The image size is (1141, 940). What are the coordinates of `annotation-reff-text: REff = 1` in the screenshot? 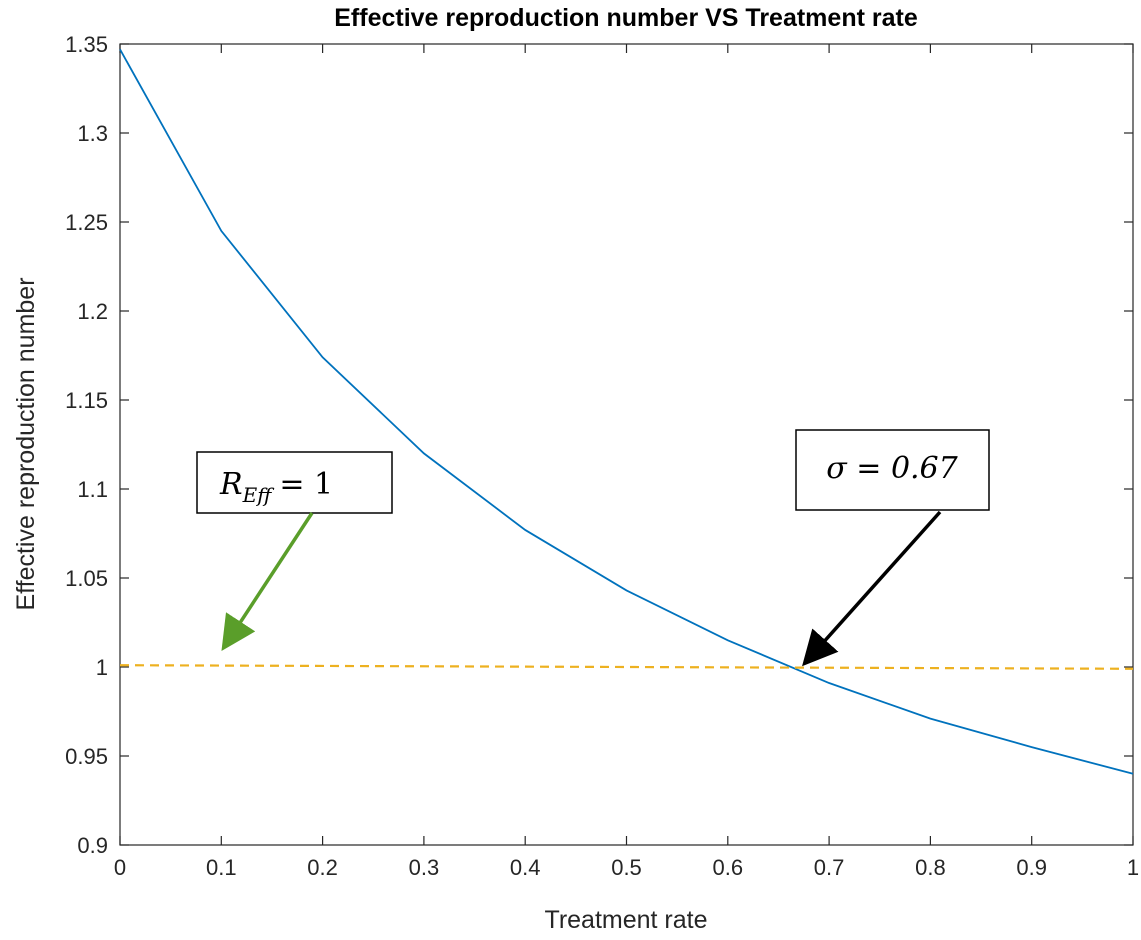 It's located at (276, 487).